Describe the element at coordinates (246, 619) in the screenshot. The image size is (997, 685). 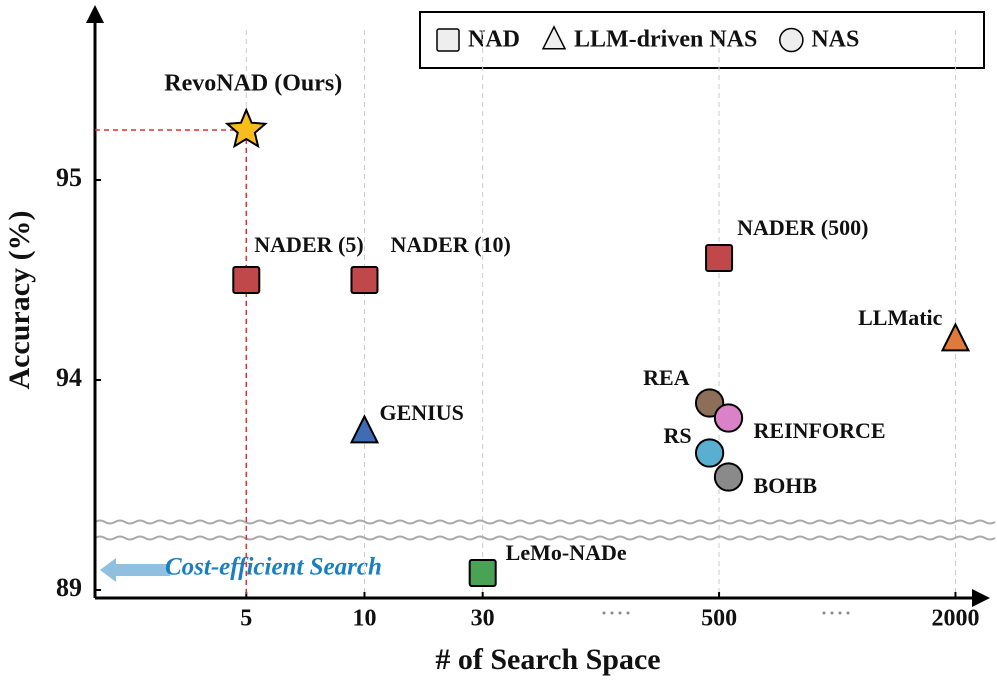
I see `x-tick-label: 5` at that location.